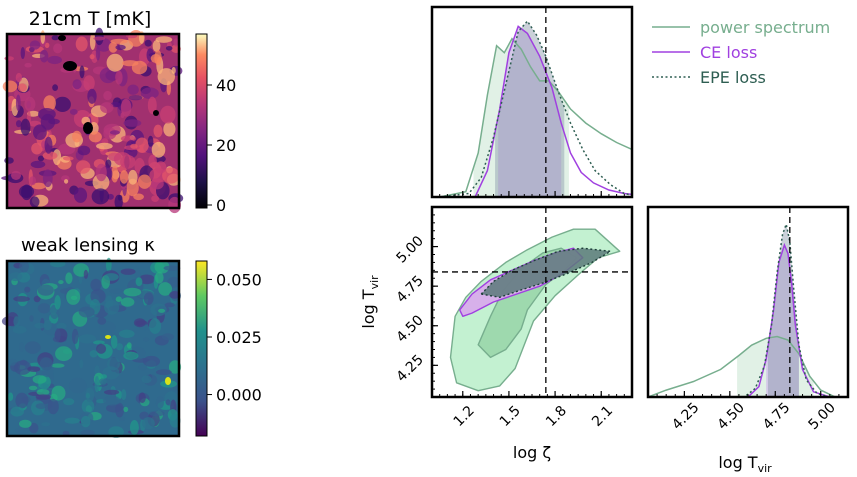 This screenshot has width=857, height=477. I want to click on colorbar-tick-label: 0.050, so click(239, 279).